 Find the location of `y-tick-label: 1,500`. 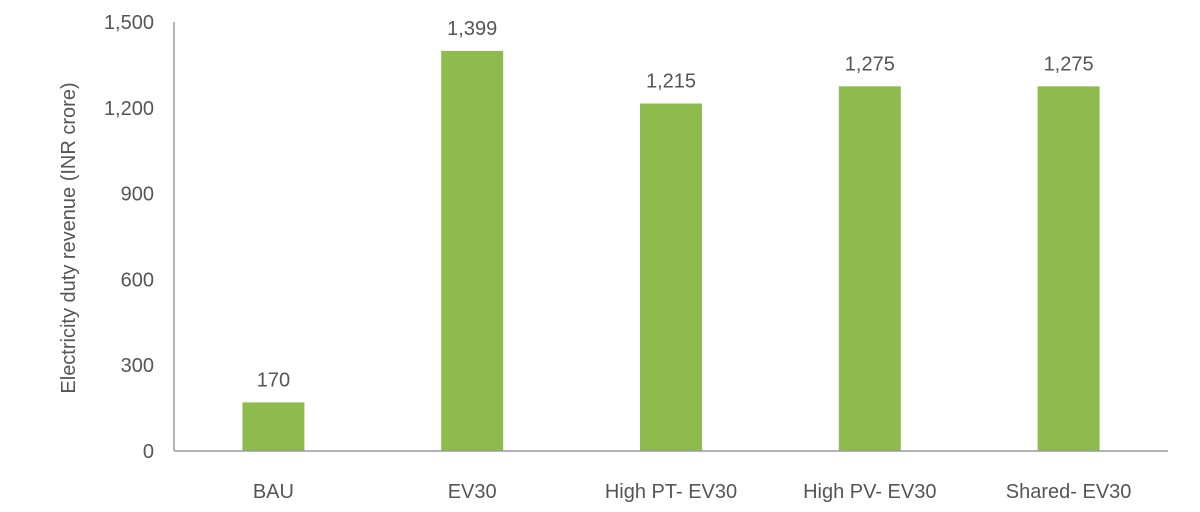

y-tick-label: 1,500 is located at coordinates (129, 23).